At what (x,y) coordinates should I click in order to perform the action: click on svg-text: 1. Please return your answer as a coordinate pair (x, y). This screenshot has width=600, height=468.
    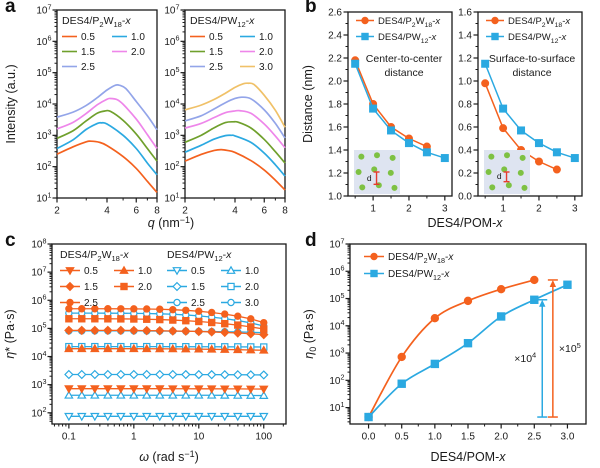
    Looking at the image, I should click on (503, 209).